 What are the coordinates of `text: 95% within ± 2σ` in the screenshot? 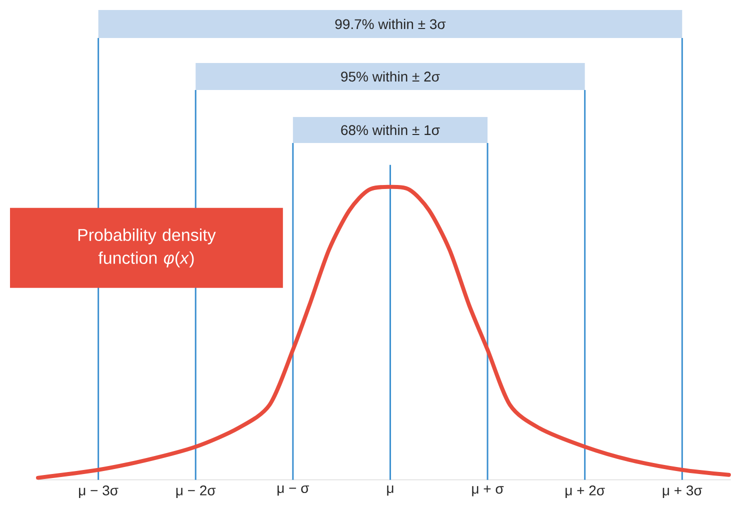 It's located at (390, 76).